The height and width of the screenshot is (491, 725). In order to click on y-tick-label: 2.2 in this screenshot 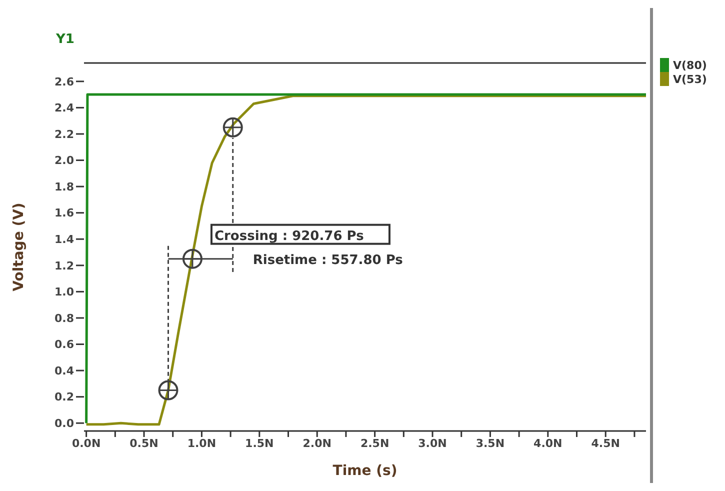, I will do `click(64, 134)`.